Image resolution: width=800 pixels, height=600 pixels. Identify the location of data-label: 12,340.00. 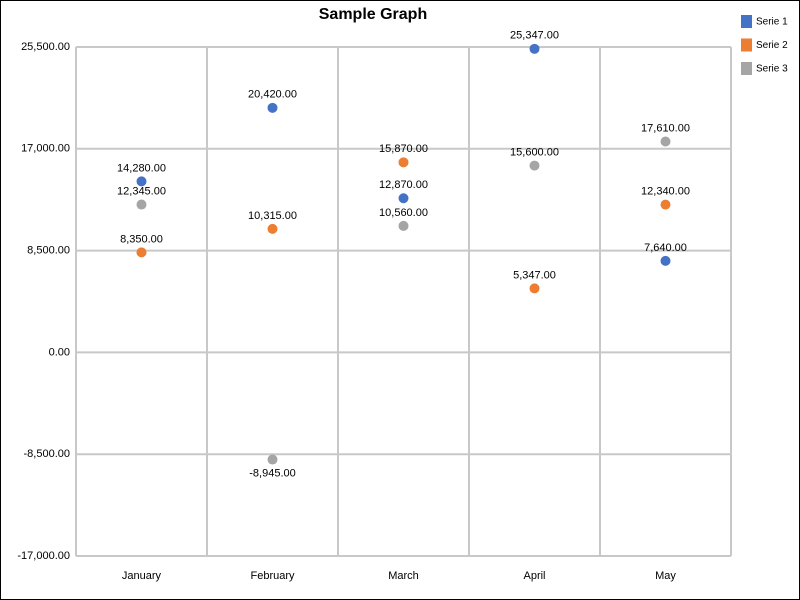
(665, 192).